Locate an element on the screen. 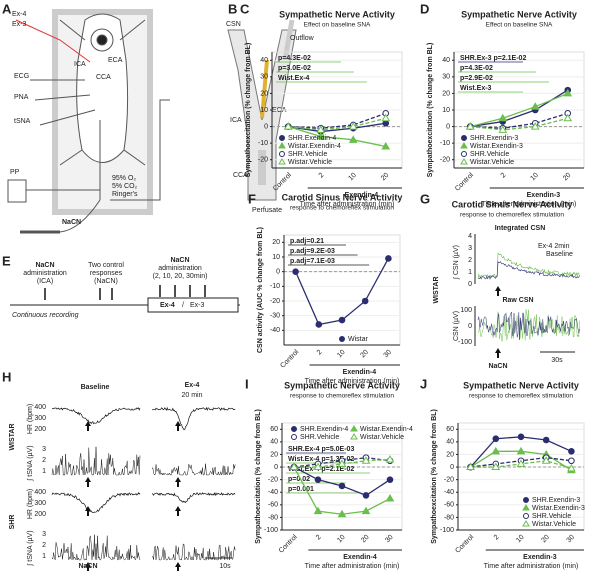 The width and height of the screenshot is (600, 571). y-tick-label: 0 is located at coordinates (448, 126).